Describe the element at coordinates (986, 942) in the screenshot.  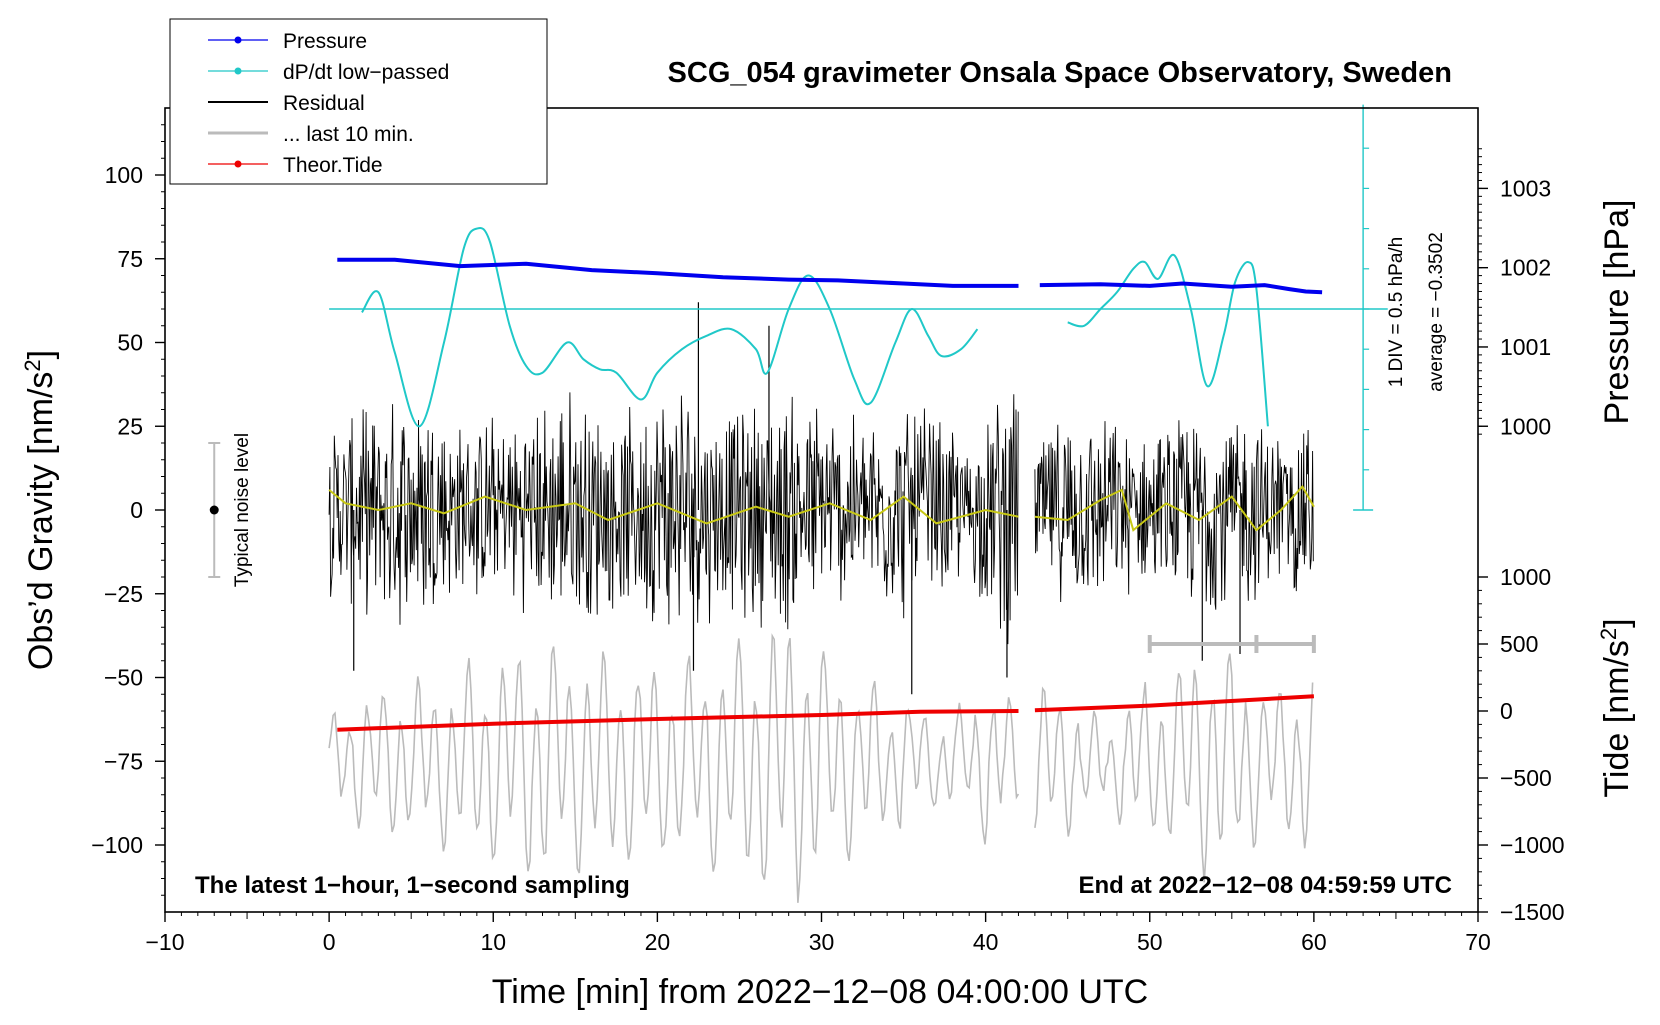
I see `x-tick-label: 40` at that location.